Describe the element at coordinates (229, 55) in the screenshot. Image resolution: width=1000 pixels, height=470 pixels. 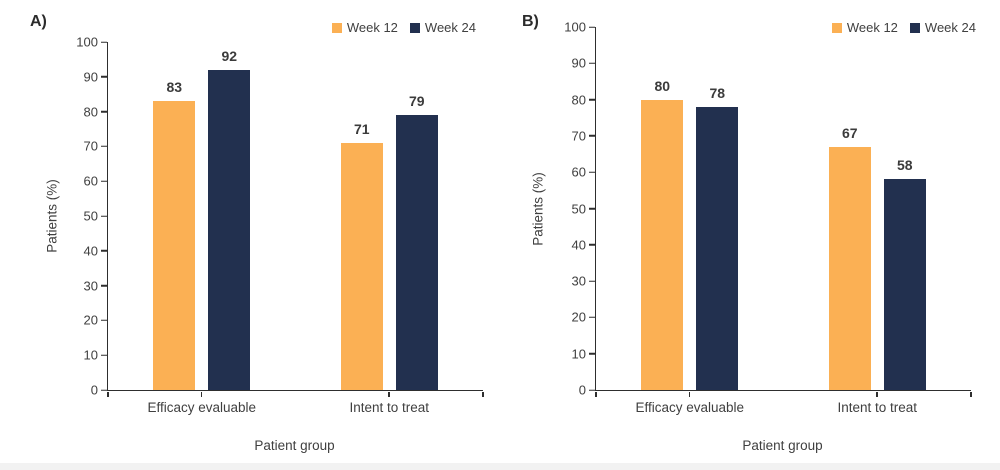
I see `bar-value-label: 92` at that location.